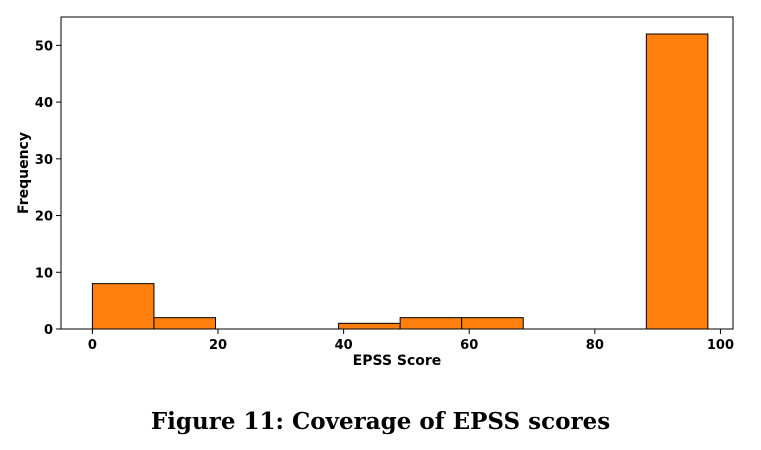 This screenshot has width=761, height=450. I want to click on x-tick-label: 60, so click(469, 345).